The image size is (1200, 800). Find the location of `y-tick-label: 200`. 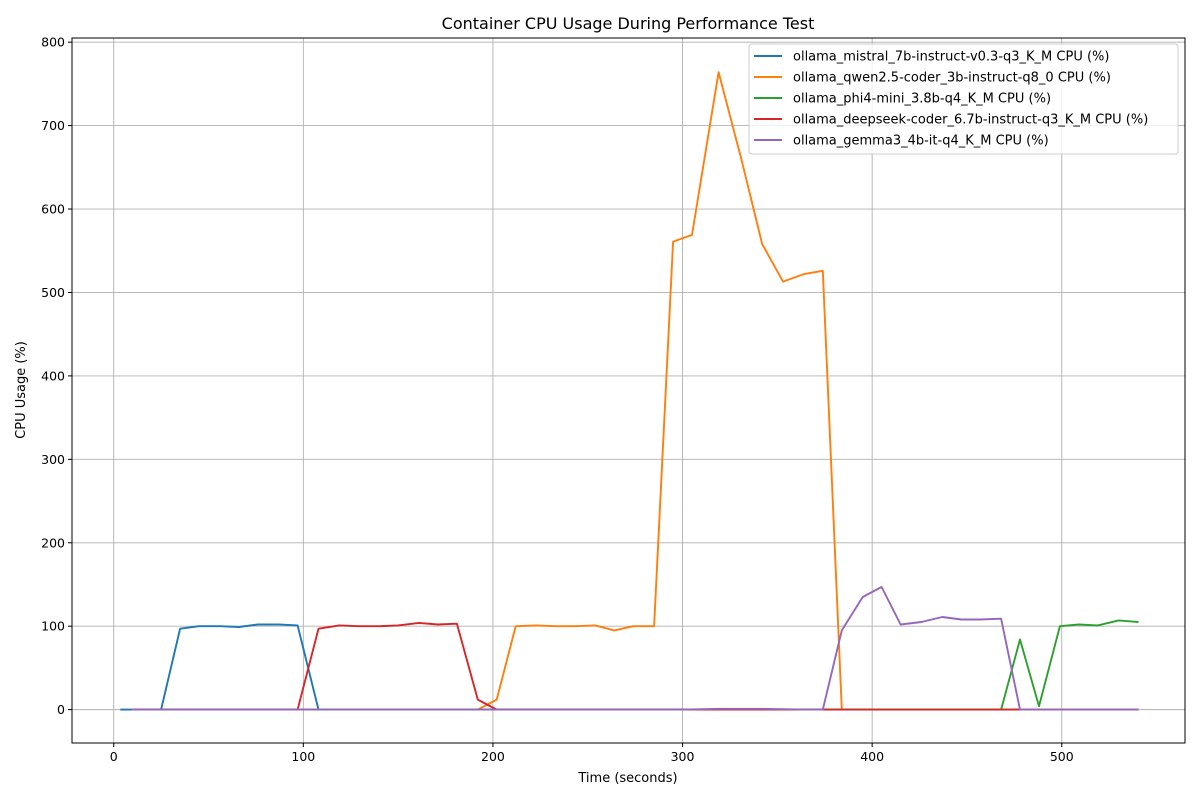

y-tick-label: 200 is located at coordinates (53, 542).